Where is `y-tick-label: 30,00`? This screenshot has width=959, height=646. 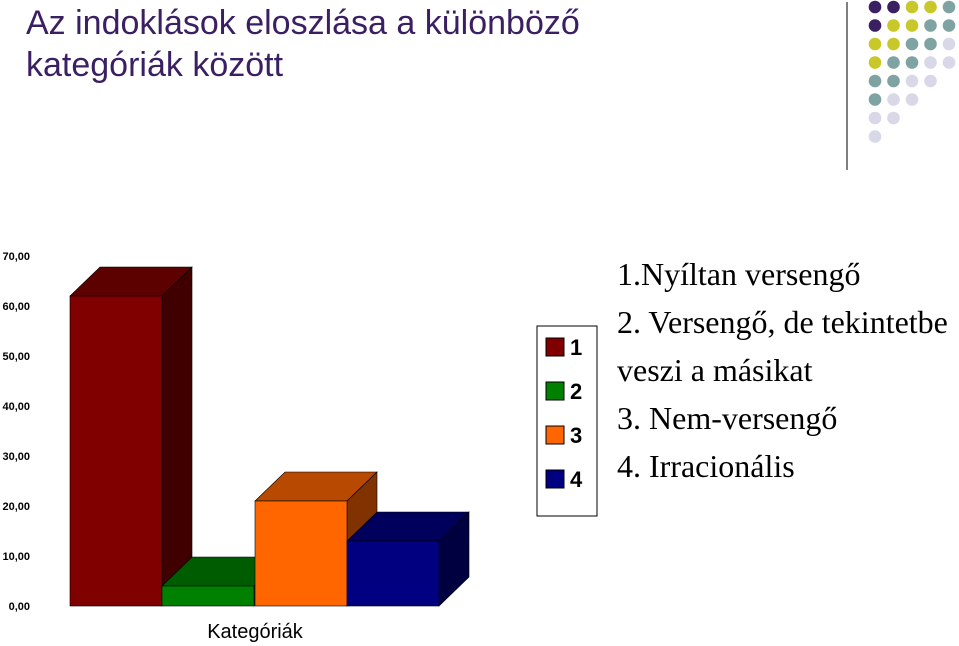 y-tick-label: 30,00 is located at coordinates (16, 457).